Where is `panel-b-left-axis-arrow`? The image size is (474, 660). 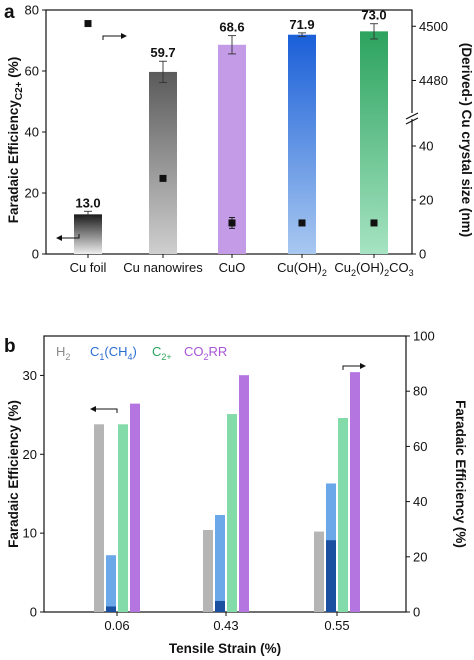 panel-b-left-axis-arrow is located at coordinates (104, 409).